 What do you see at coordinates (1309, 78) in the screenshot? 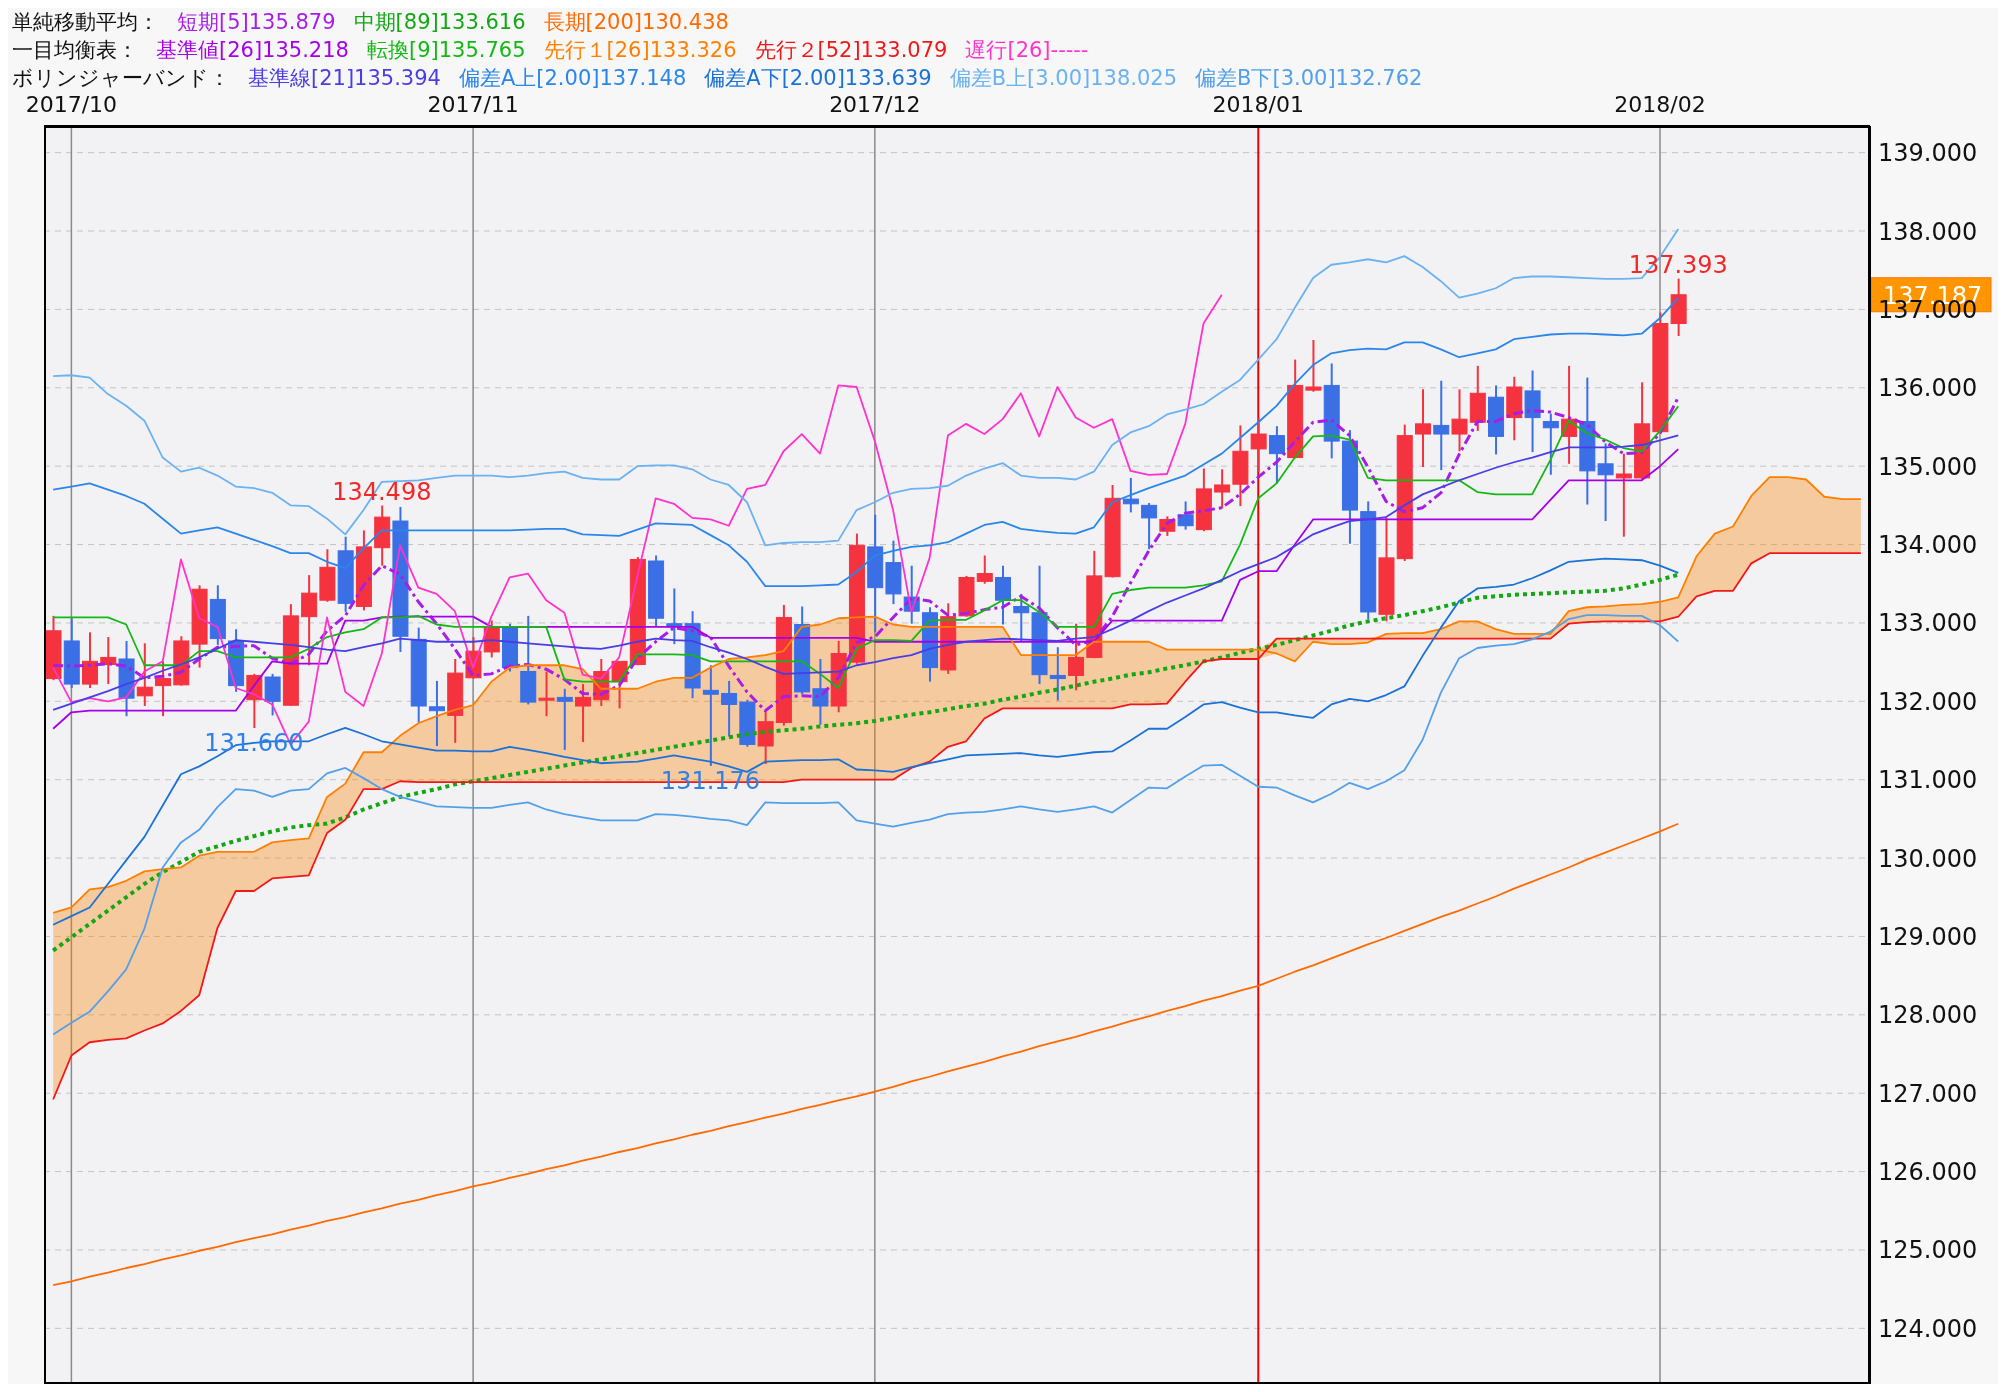
I see `text: 偏差B下[3.00]132.762` at bounding box center [1309, 78].